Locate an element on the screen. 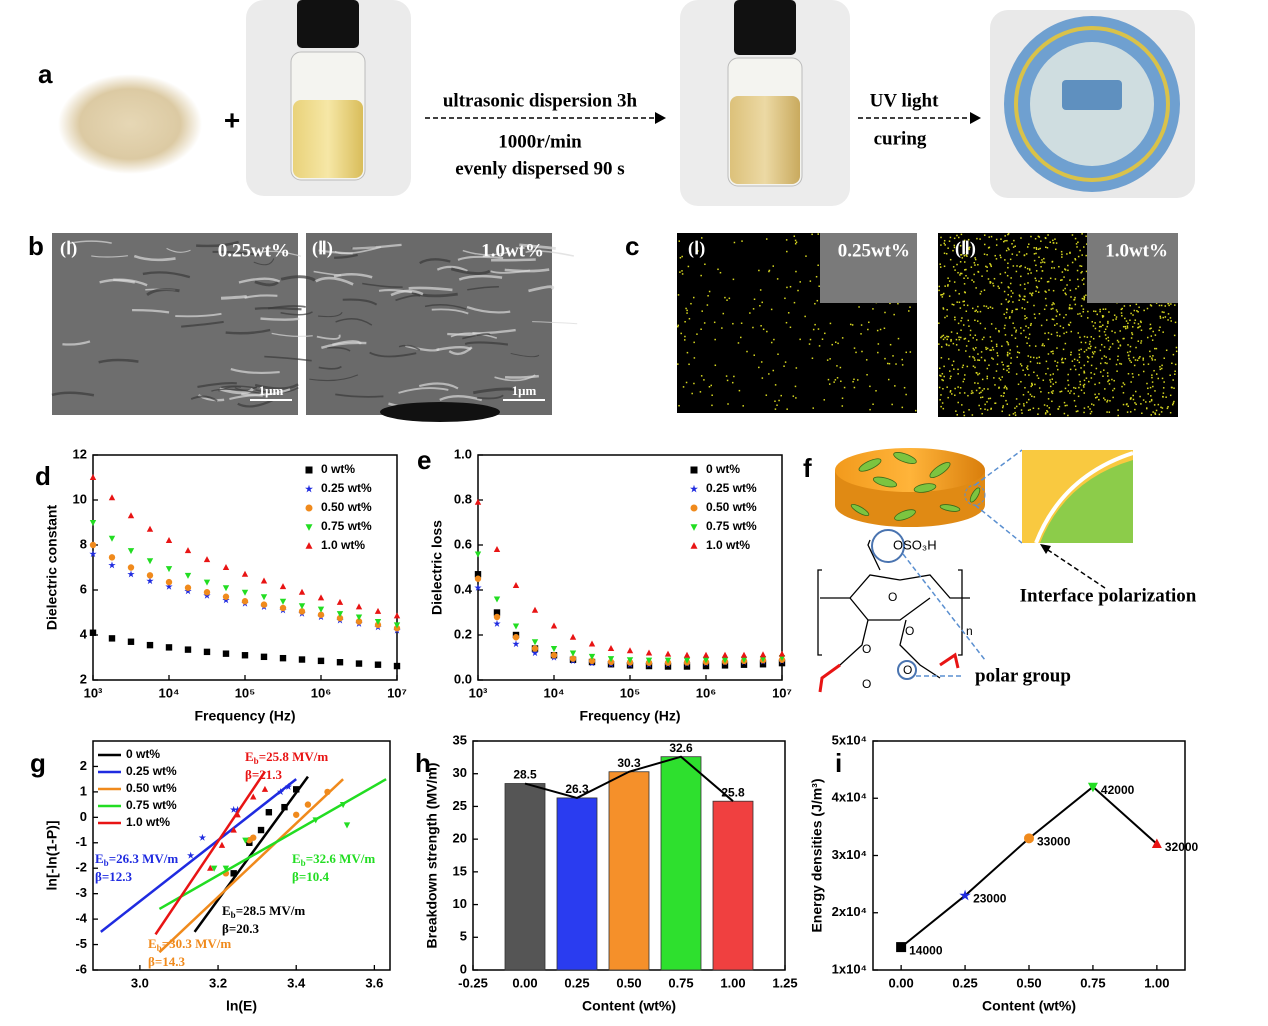  interface-line is located at coordinates (1084, 497).